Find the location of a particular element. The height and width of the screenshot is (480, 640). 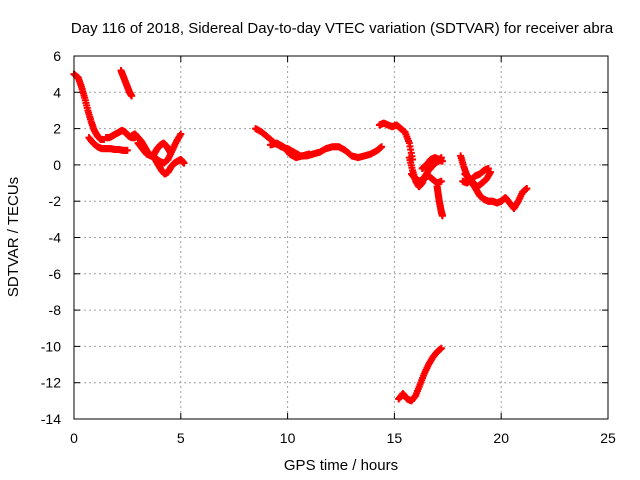

y-tick-labels: -14 -12 -10 -8 -6 -4 -2 0 2 4 6 is located at coordinates (51, 237).